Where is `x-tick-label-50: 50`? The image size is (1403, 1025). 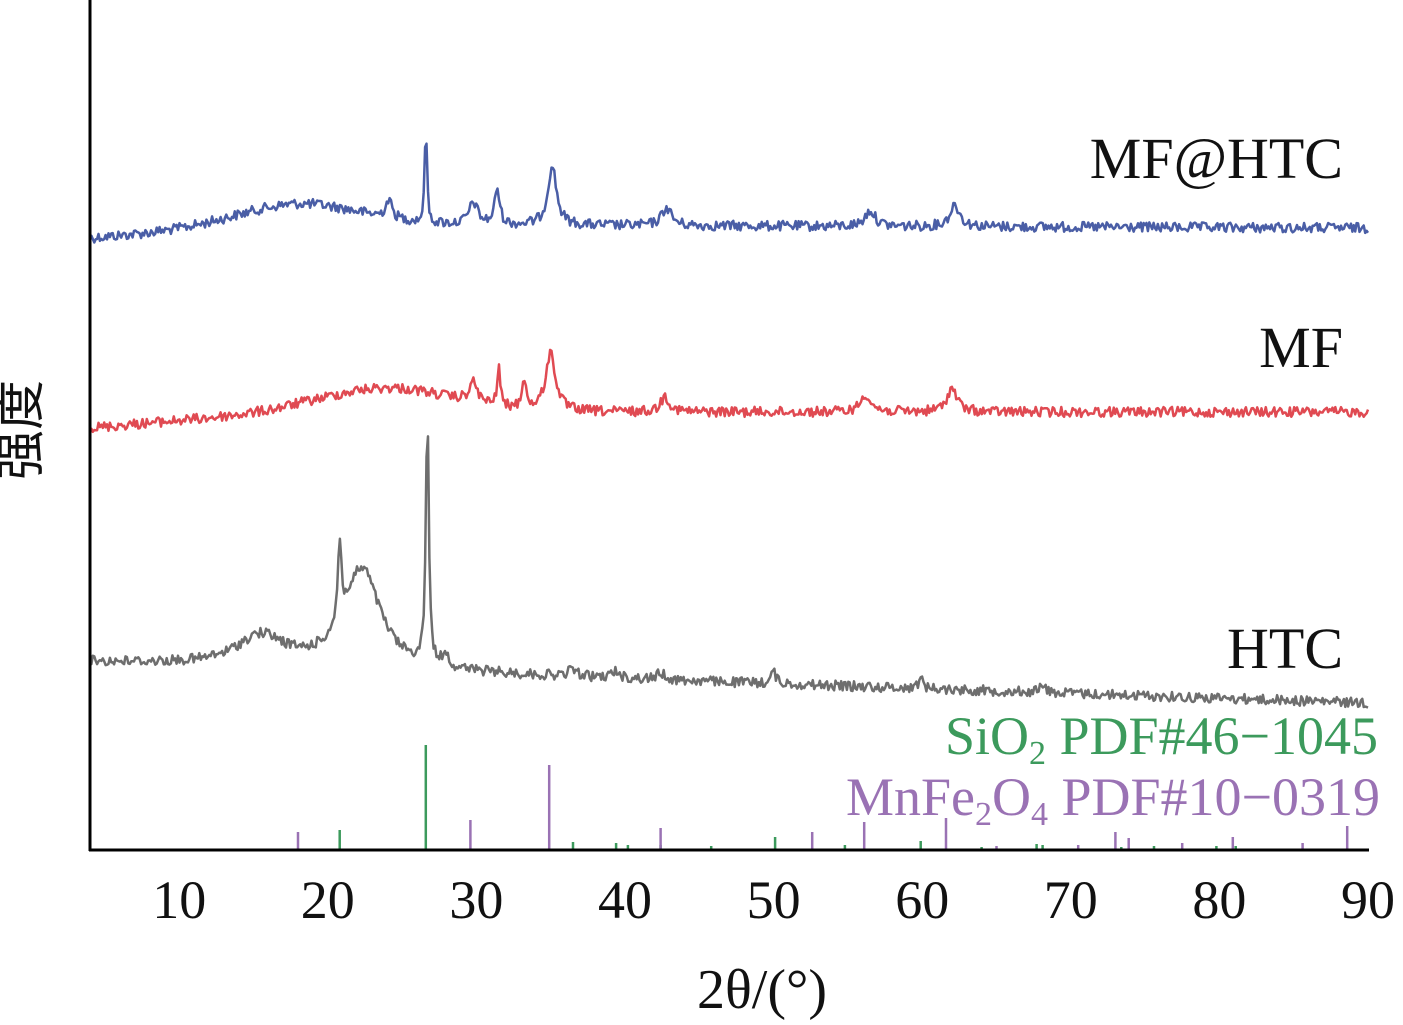
x-tick-label-50: 50 is located at coordinates (774, 900).